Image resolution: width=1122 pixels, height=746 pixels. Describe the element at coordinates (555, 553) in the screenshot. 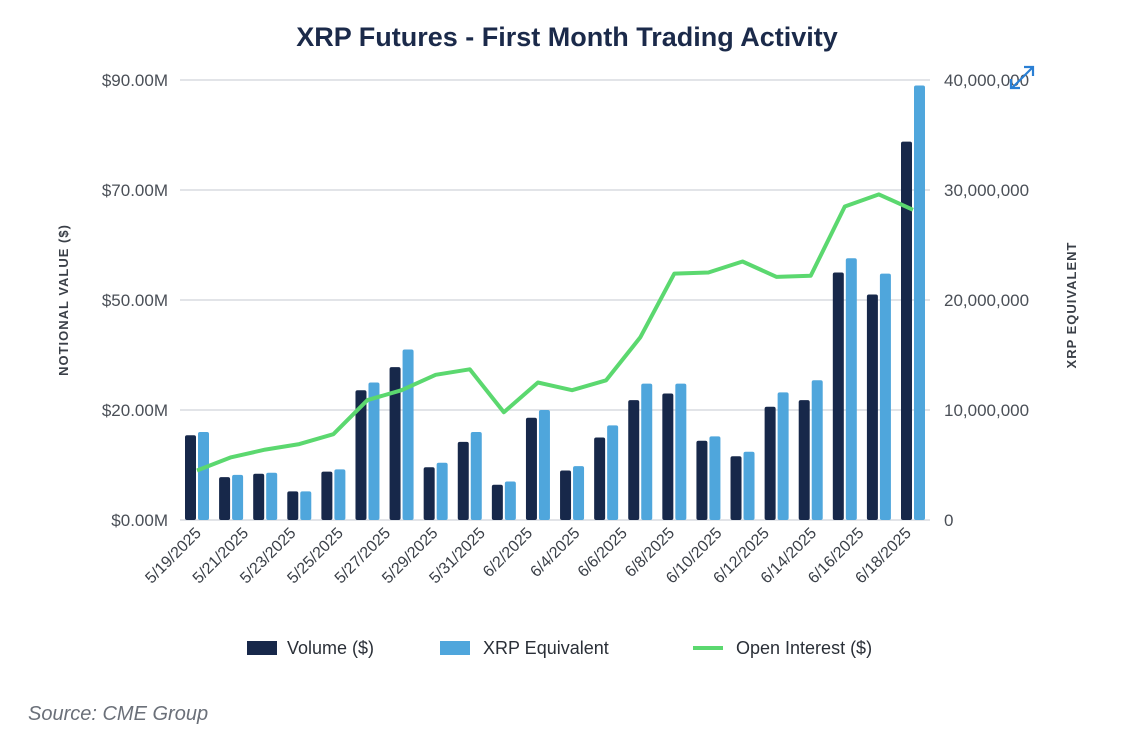

I see `x-tick-label: 6/4/2025` at that location.